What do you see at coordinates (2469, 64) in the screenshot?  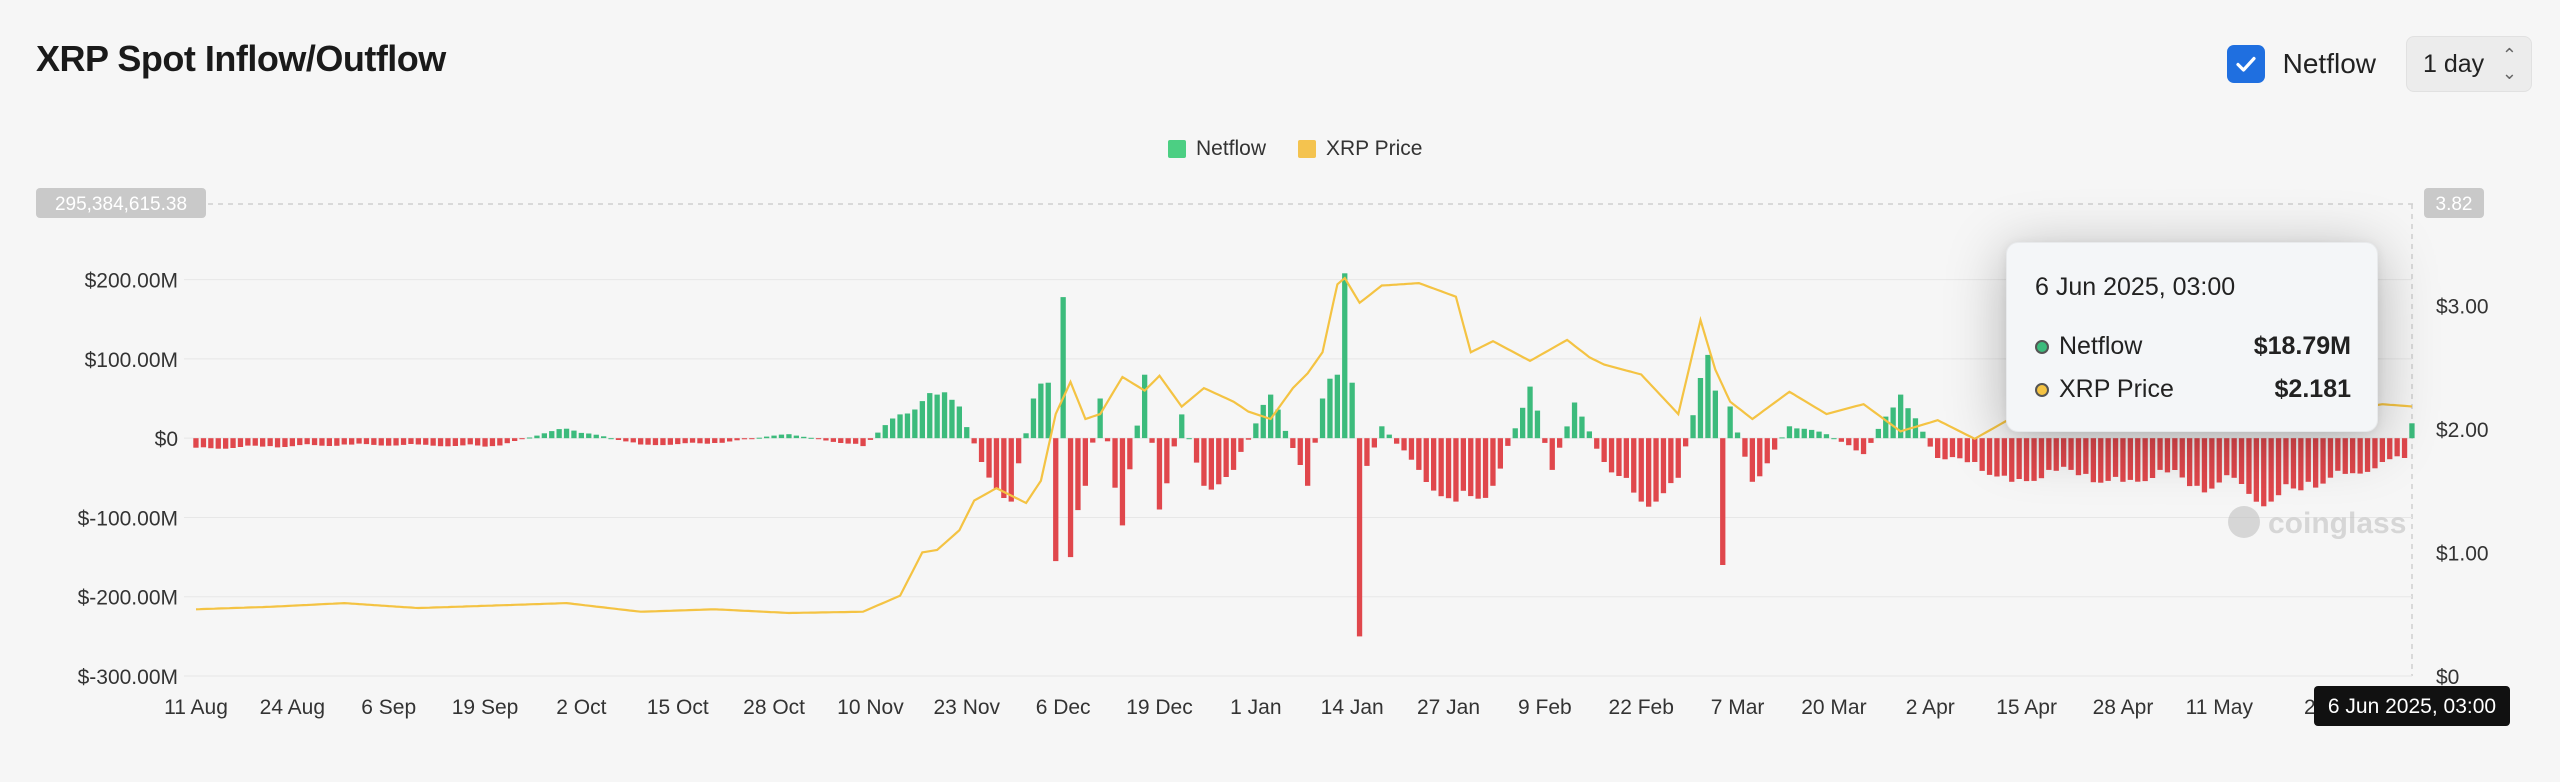 I see `interval-select: 1 day ⌃ ⌄` at bounding box center [2469, 64].